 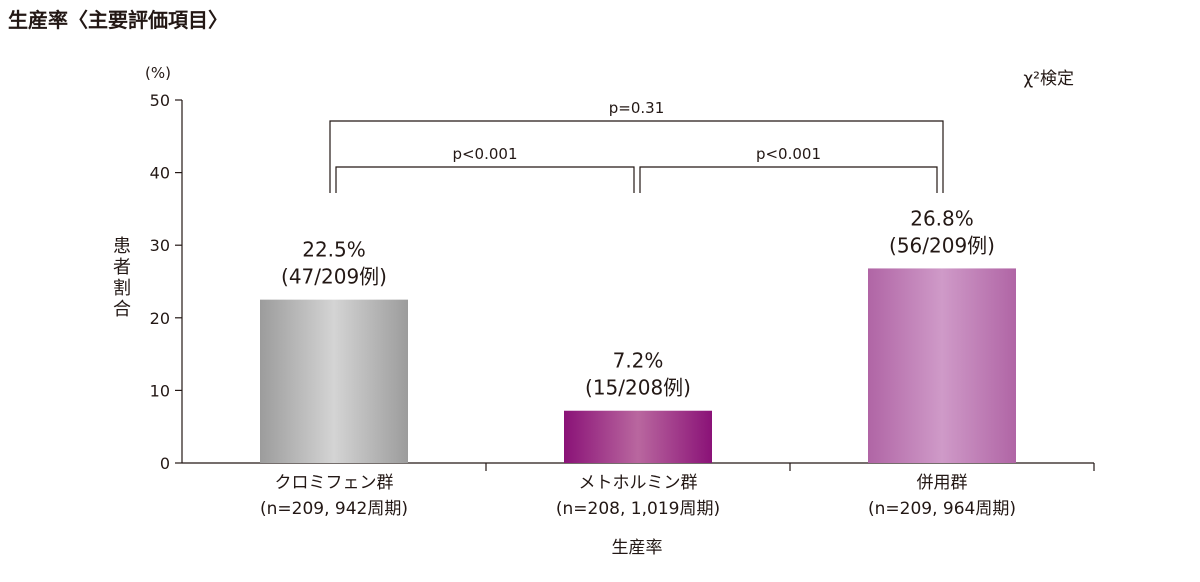 What do you see at coordinates (942, 218) in the screenshot?
I see `data-label-percent: 26.8%` at bounding box center [942, 218].